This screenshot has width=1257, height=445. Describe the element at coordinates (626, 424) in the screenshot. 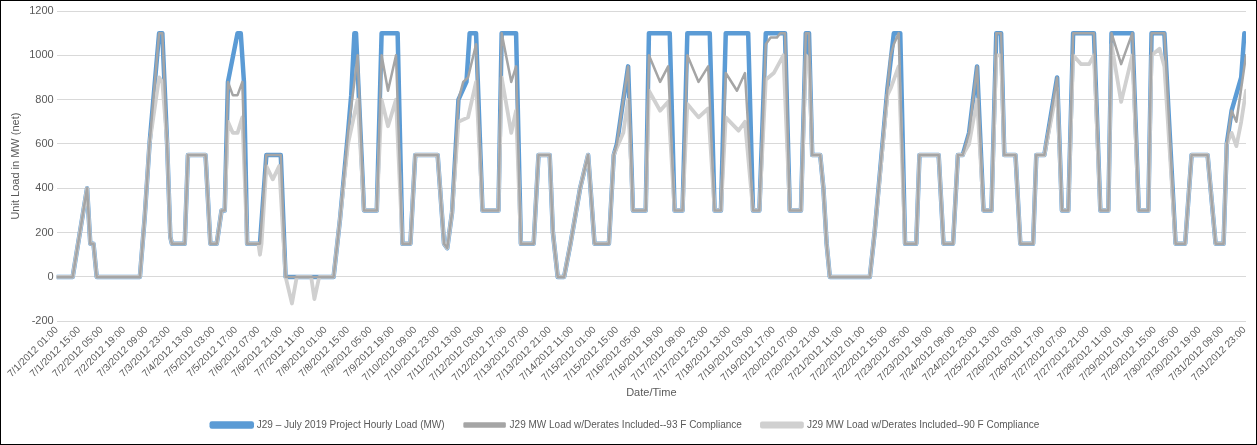

I see `legend-label: J29 MW Load w/Derates Included--93 F Compliance` at that location.